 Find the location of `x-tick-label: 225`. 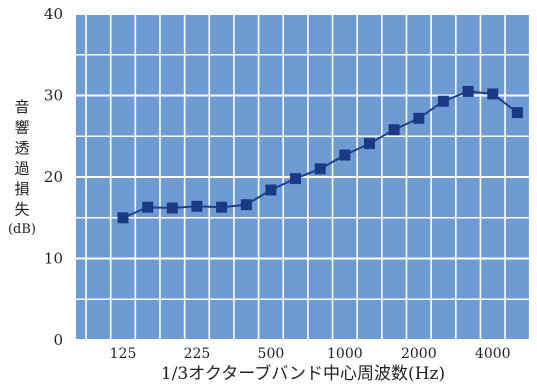

x-tick-label: 225 is located at coordinates (197, 354).